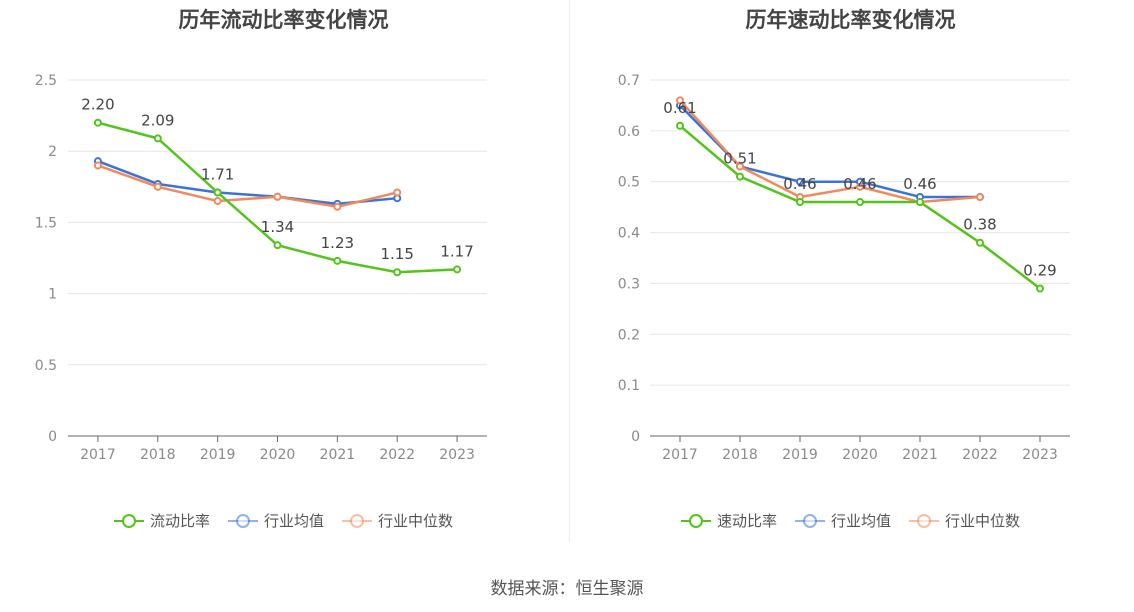  What do you see at coordinates (397, 254) in the screenshot?
I see `data-label: 1.15` at bounding box center [397, 254].